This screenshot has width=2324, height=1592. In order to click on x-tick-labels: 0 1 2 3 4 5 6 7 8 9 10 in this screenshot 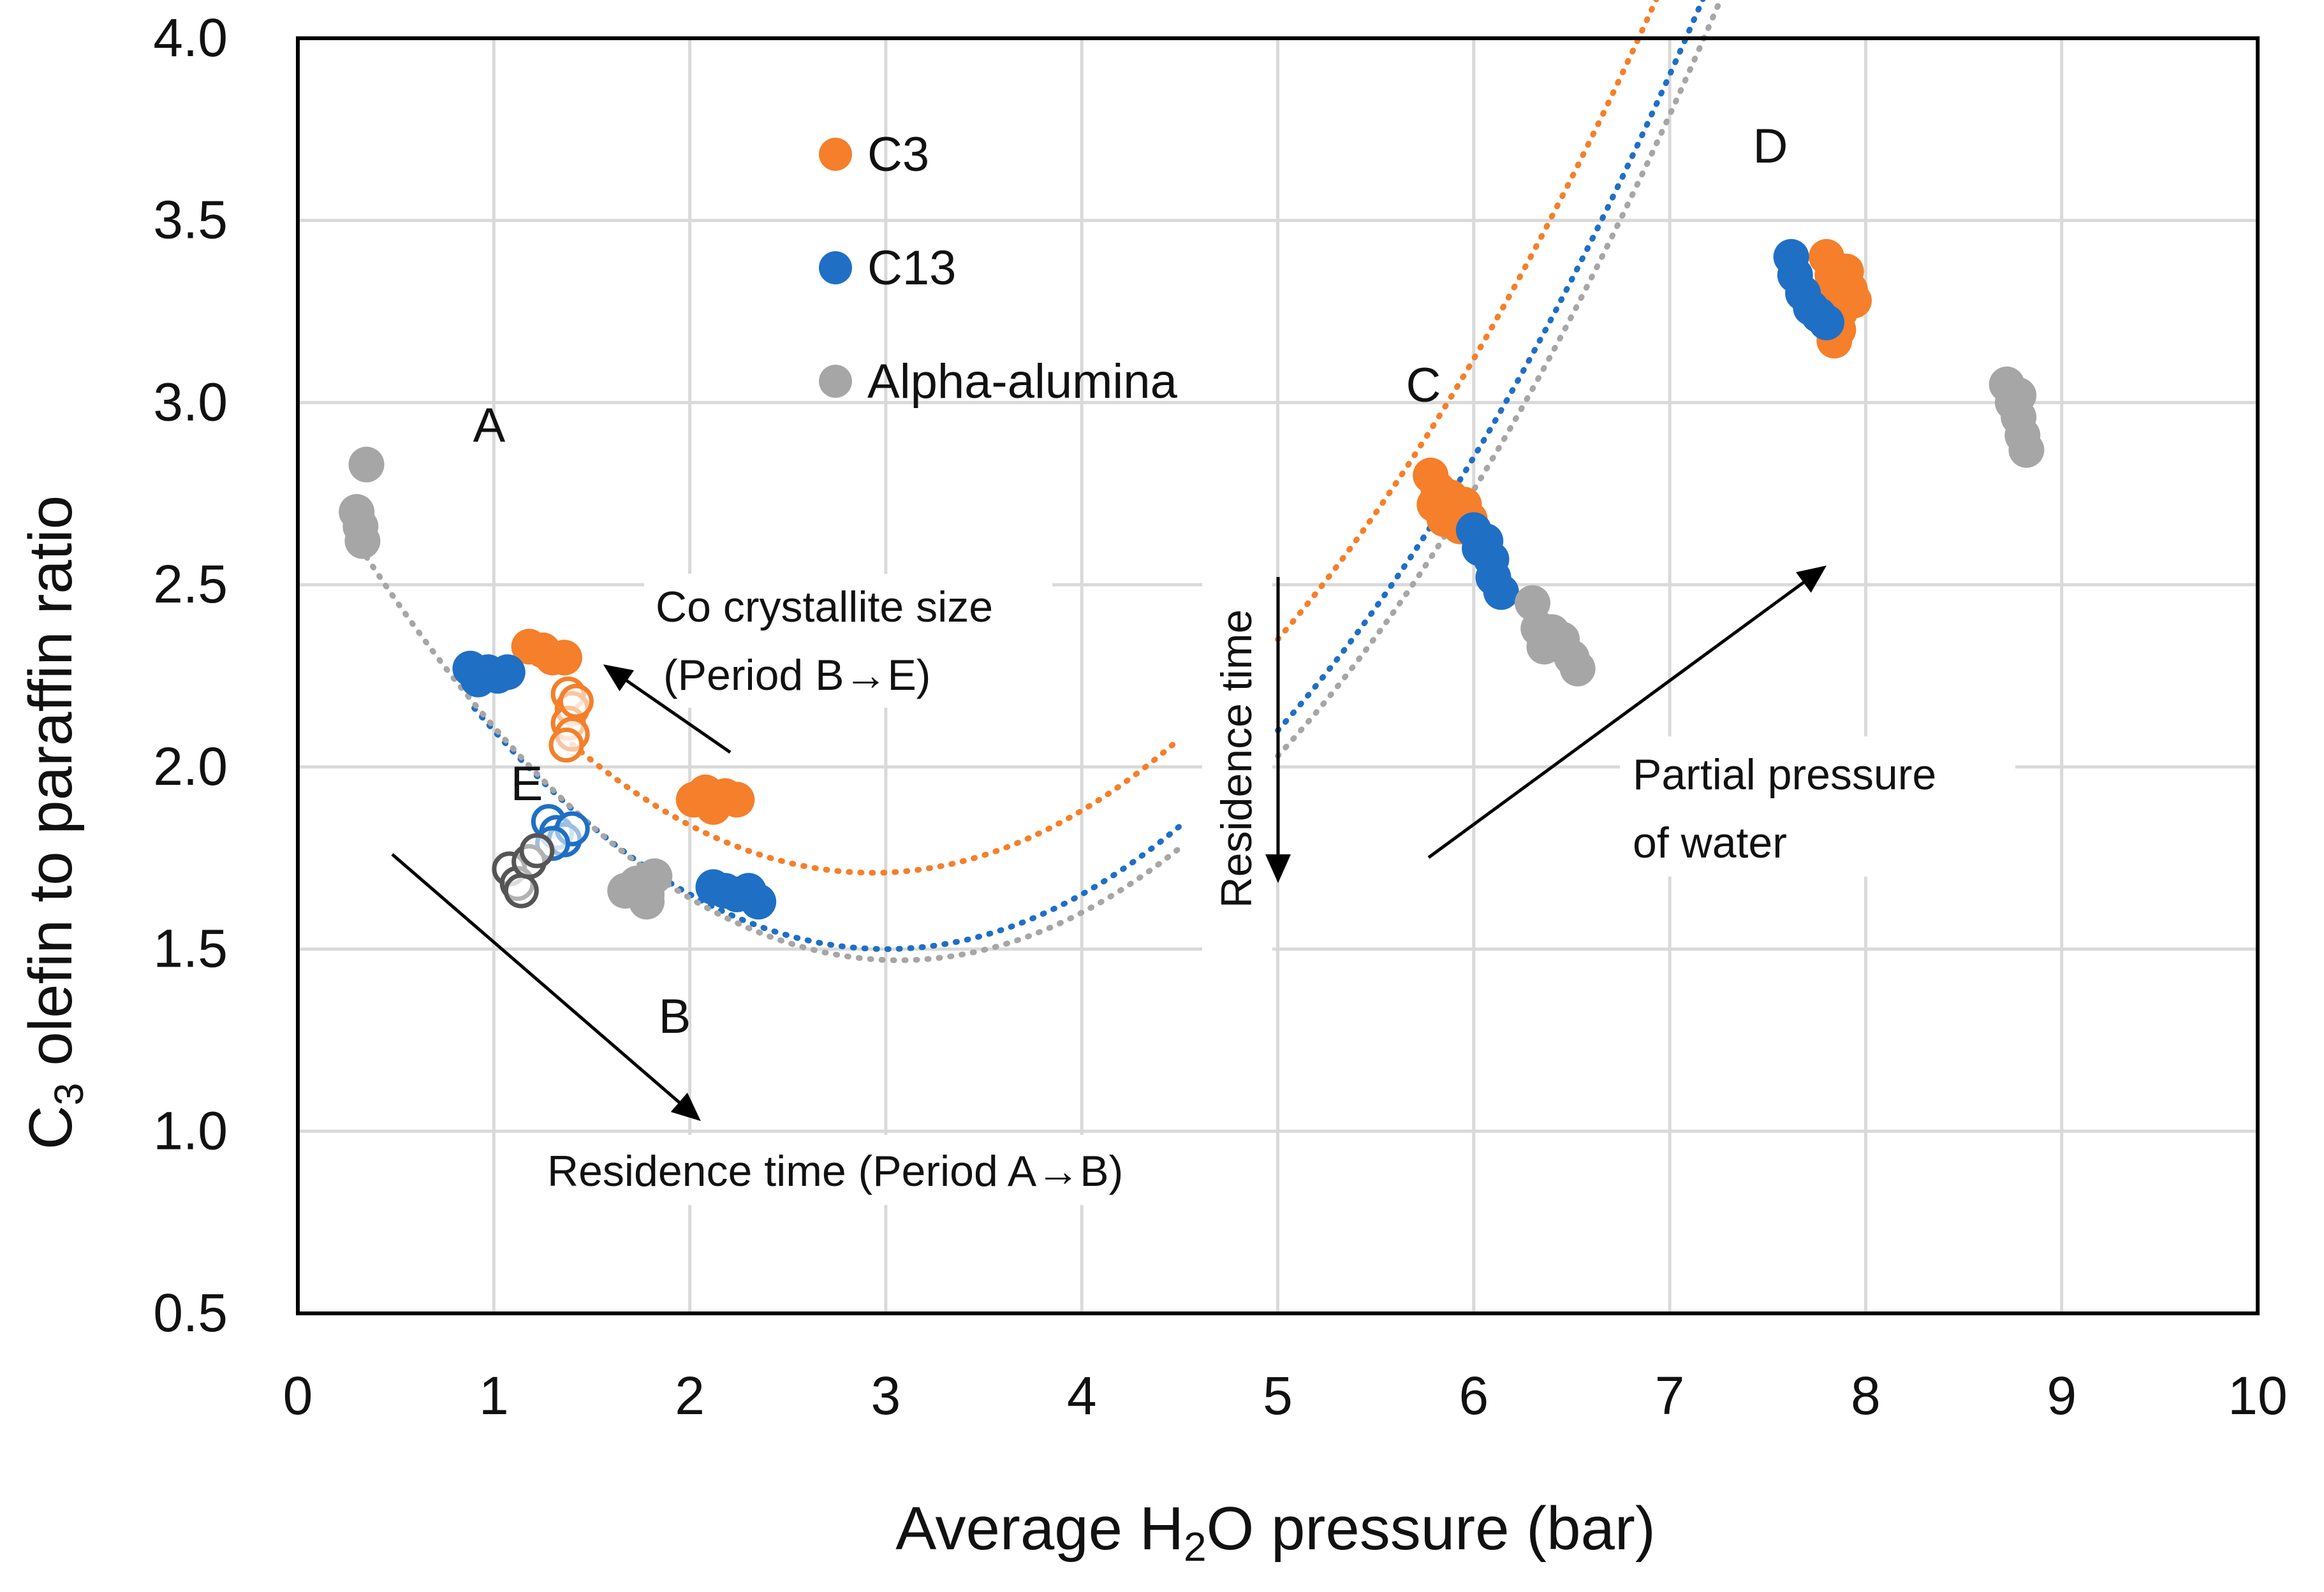, I will do `click(1285, 1396)`.